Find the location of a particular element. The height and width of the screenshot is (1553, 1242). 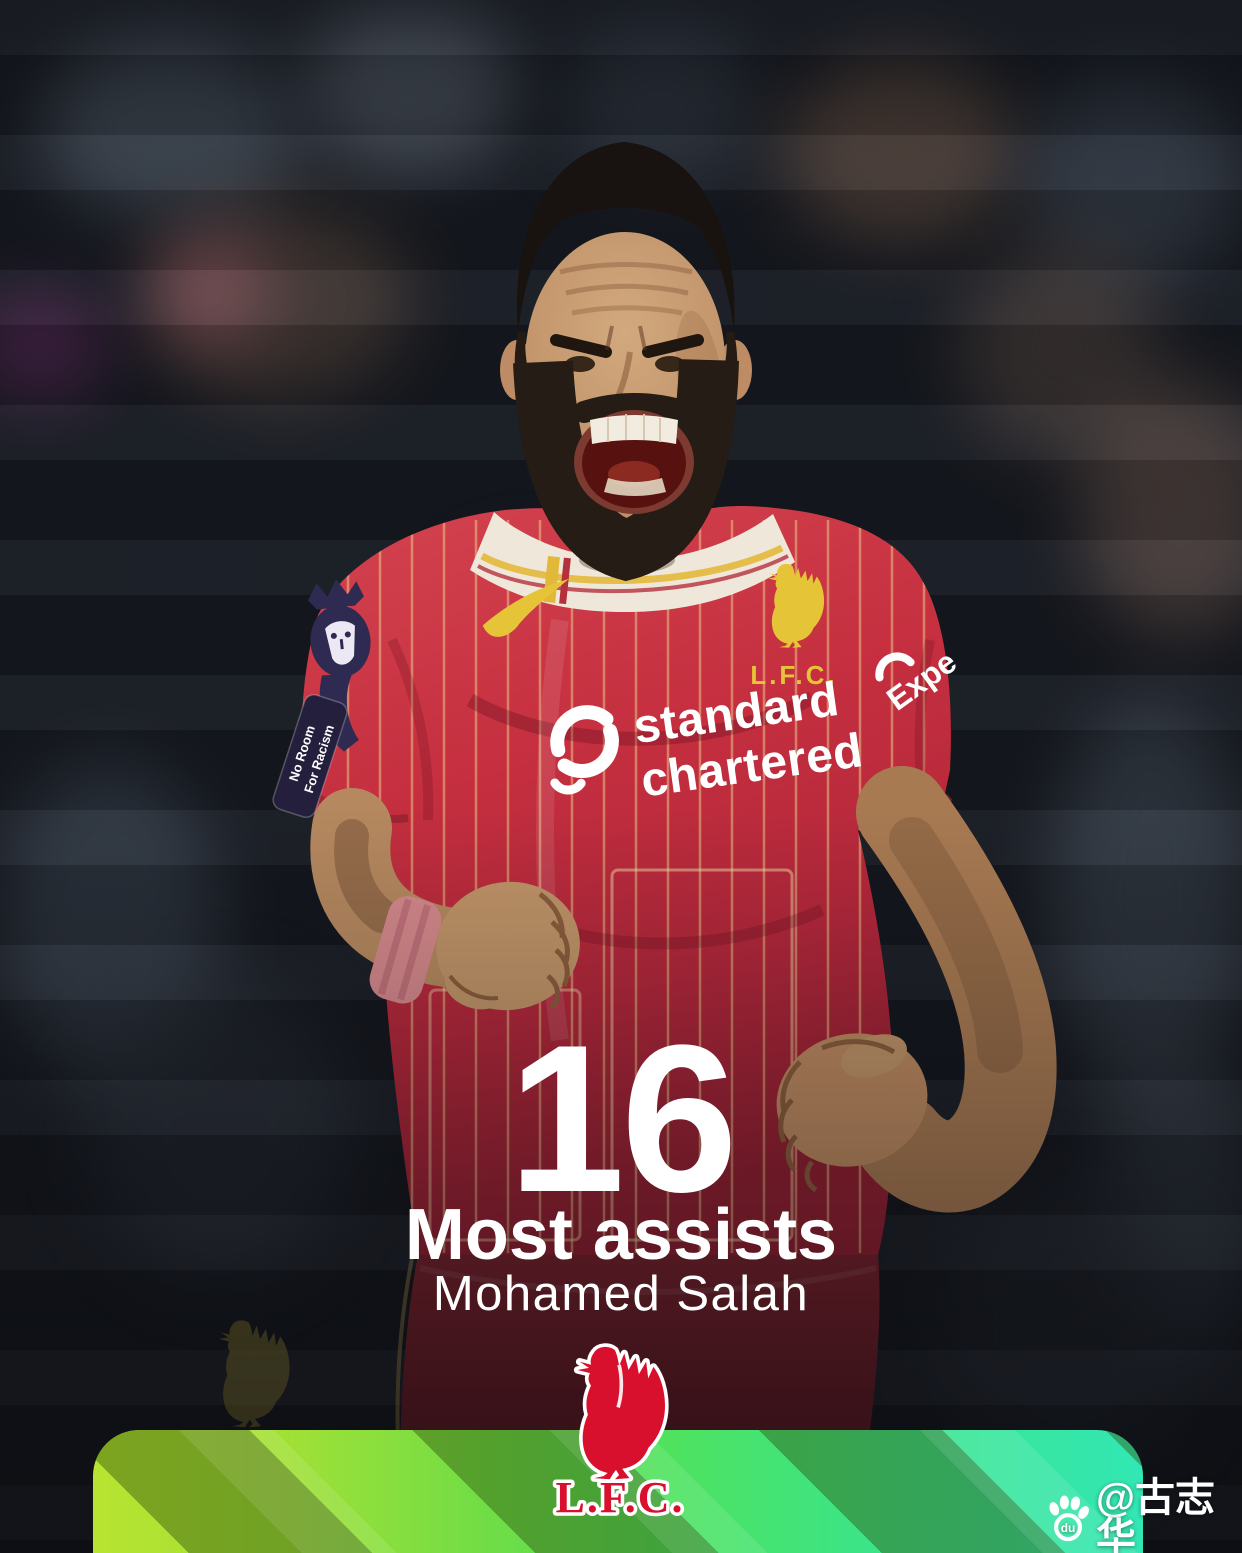

watermark: du @古志华 is located at coordinates (1144, 1515).